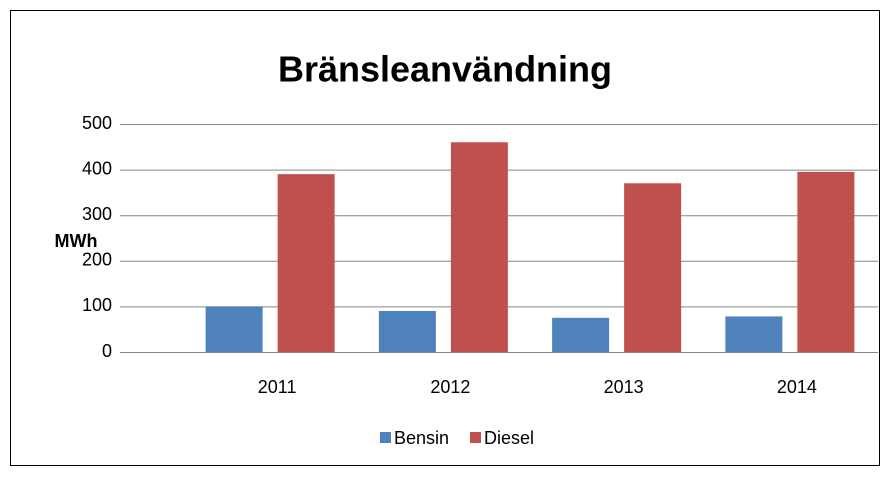 The image size is (891, 481). I want to click on x-tick-label: 2012, so click(450, 387).